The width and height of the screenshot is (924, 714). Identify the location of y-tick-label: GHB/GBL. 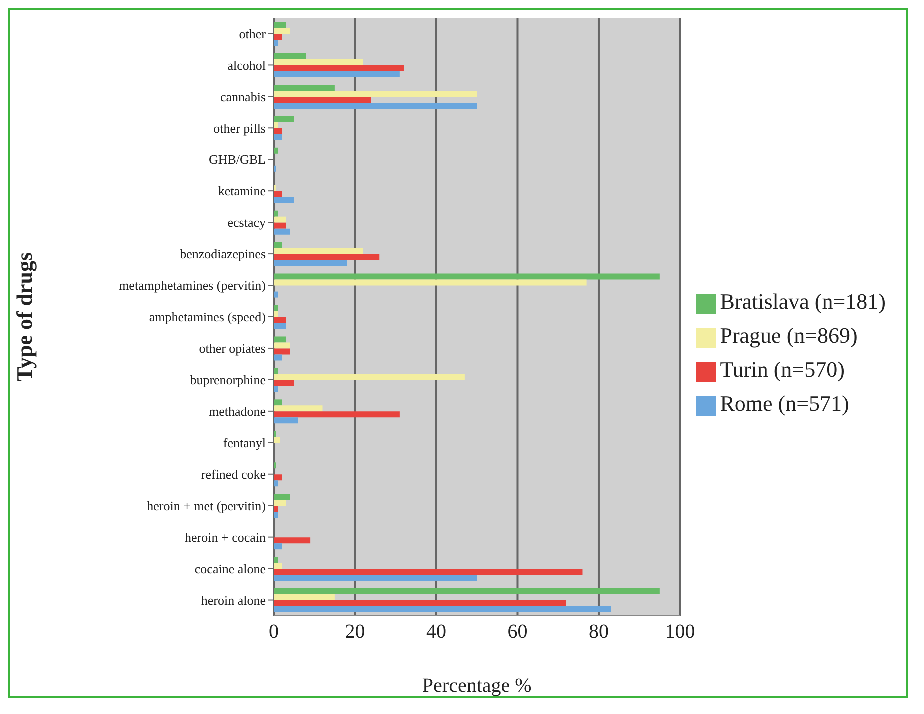
(237, 160).